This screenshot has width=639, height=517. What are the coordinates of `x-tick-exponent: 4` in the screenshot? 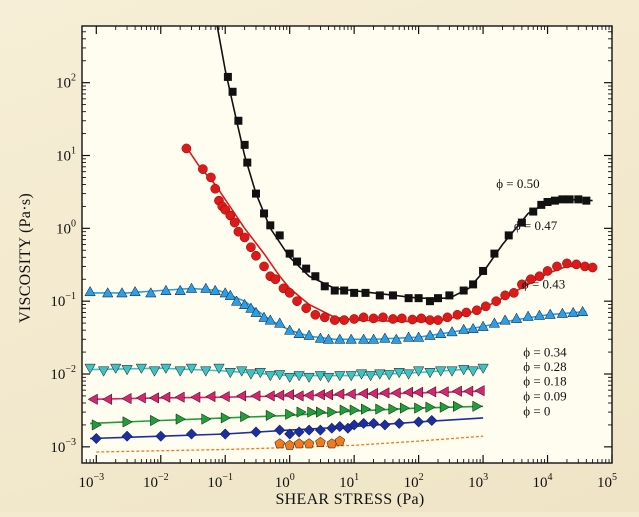 It's located at (550, 477).